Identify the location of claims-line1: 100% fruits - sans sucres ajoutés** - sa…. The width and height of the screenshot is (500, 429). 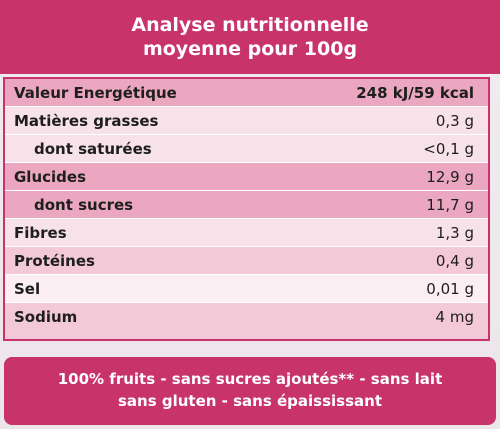
(250, 379).